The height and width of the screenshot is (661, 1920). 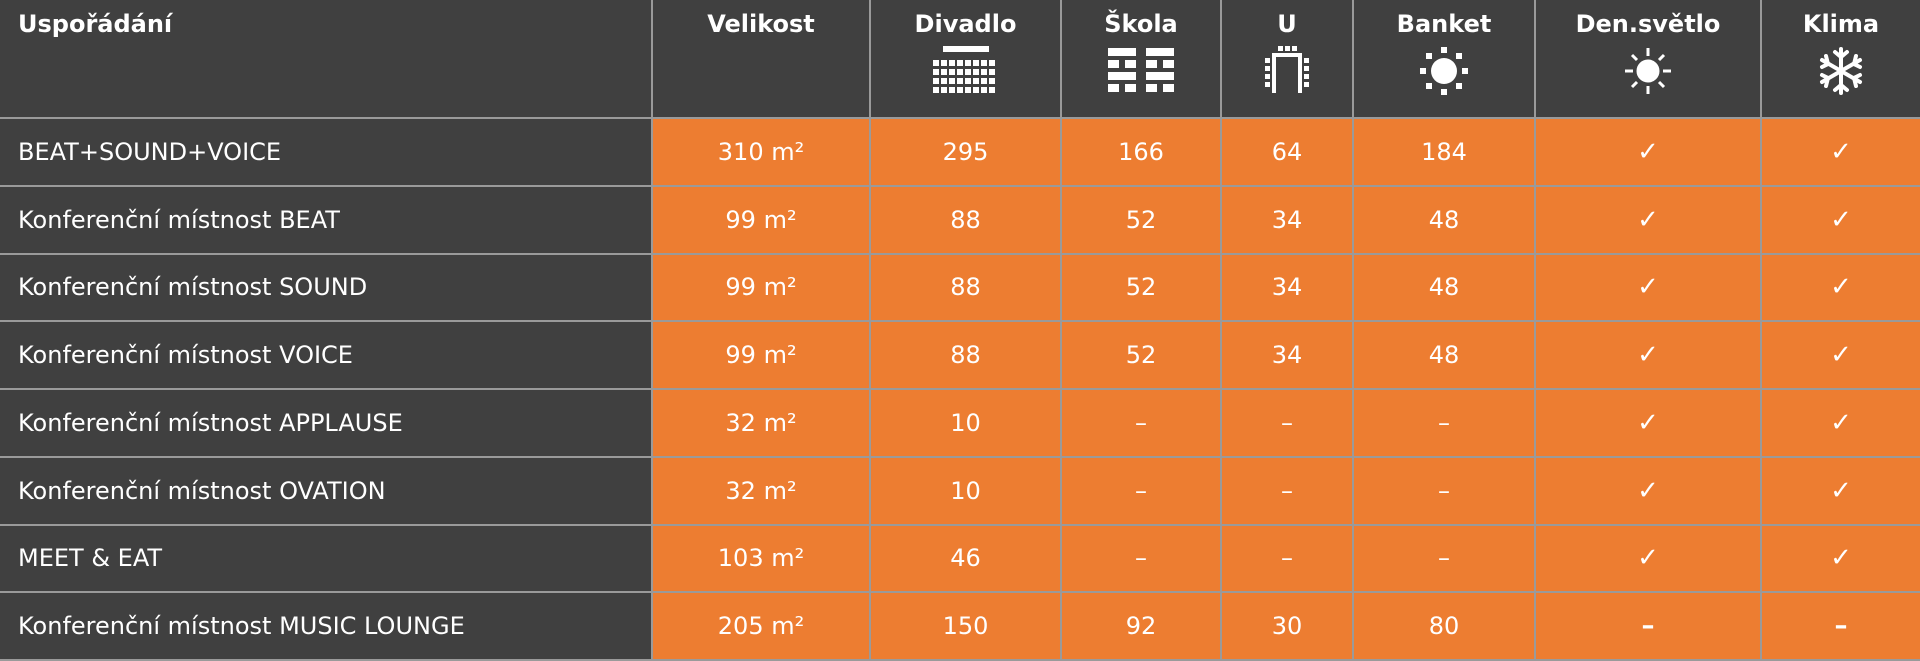 What do you see at coordinates (1141, 70) in the screenshot?
I see `school-icon` at bounding box center [1141, 70].